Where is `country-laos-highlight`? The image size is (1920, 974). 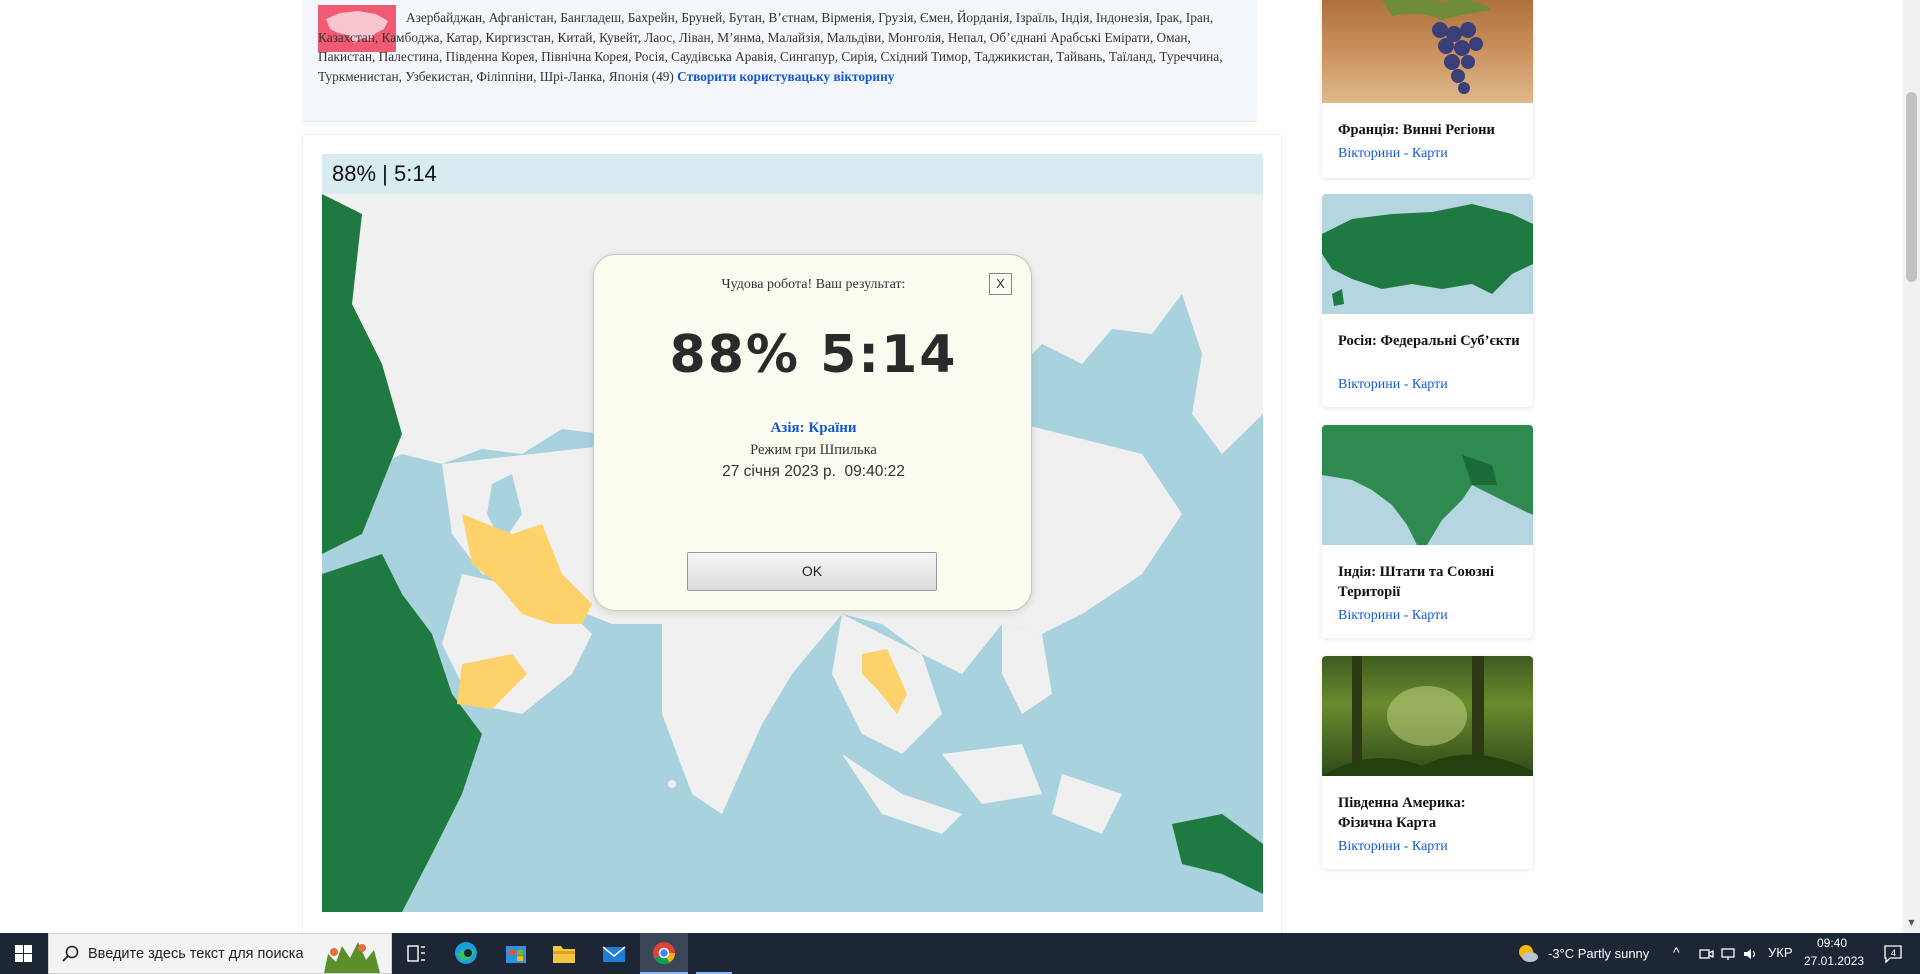
country-laos-highlight is located at coordinates (884, 681).